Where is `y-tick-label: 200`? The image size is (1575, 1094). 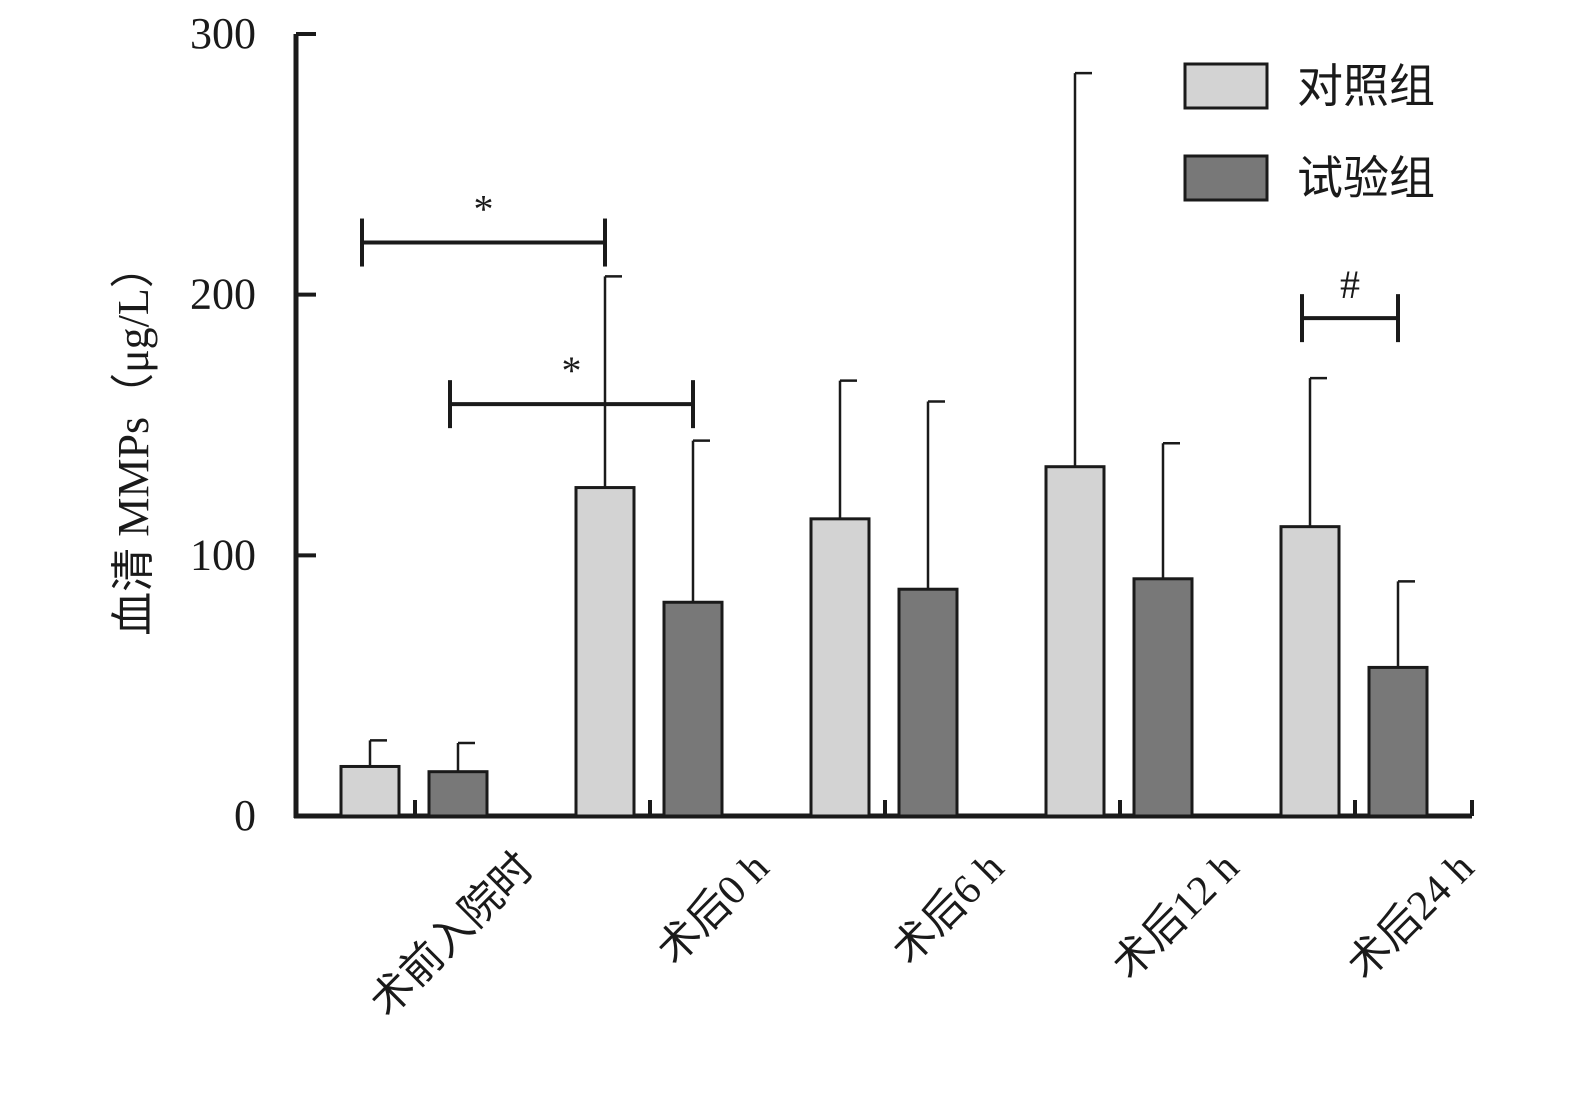 y-tick-label: 200 is located at coordinates (223, 294).